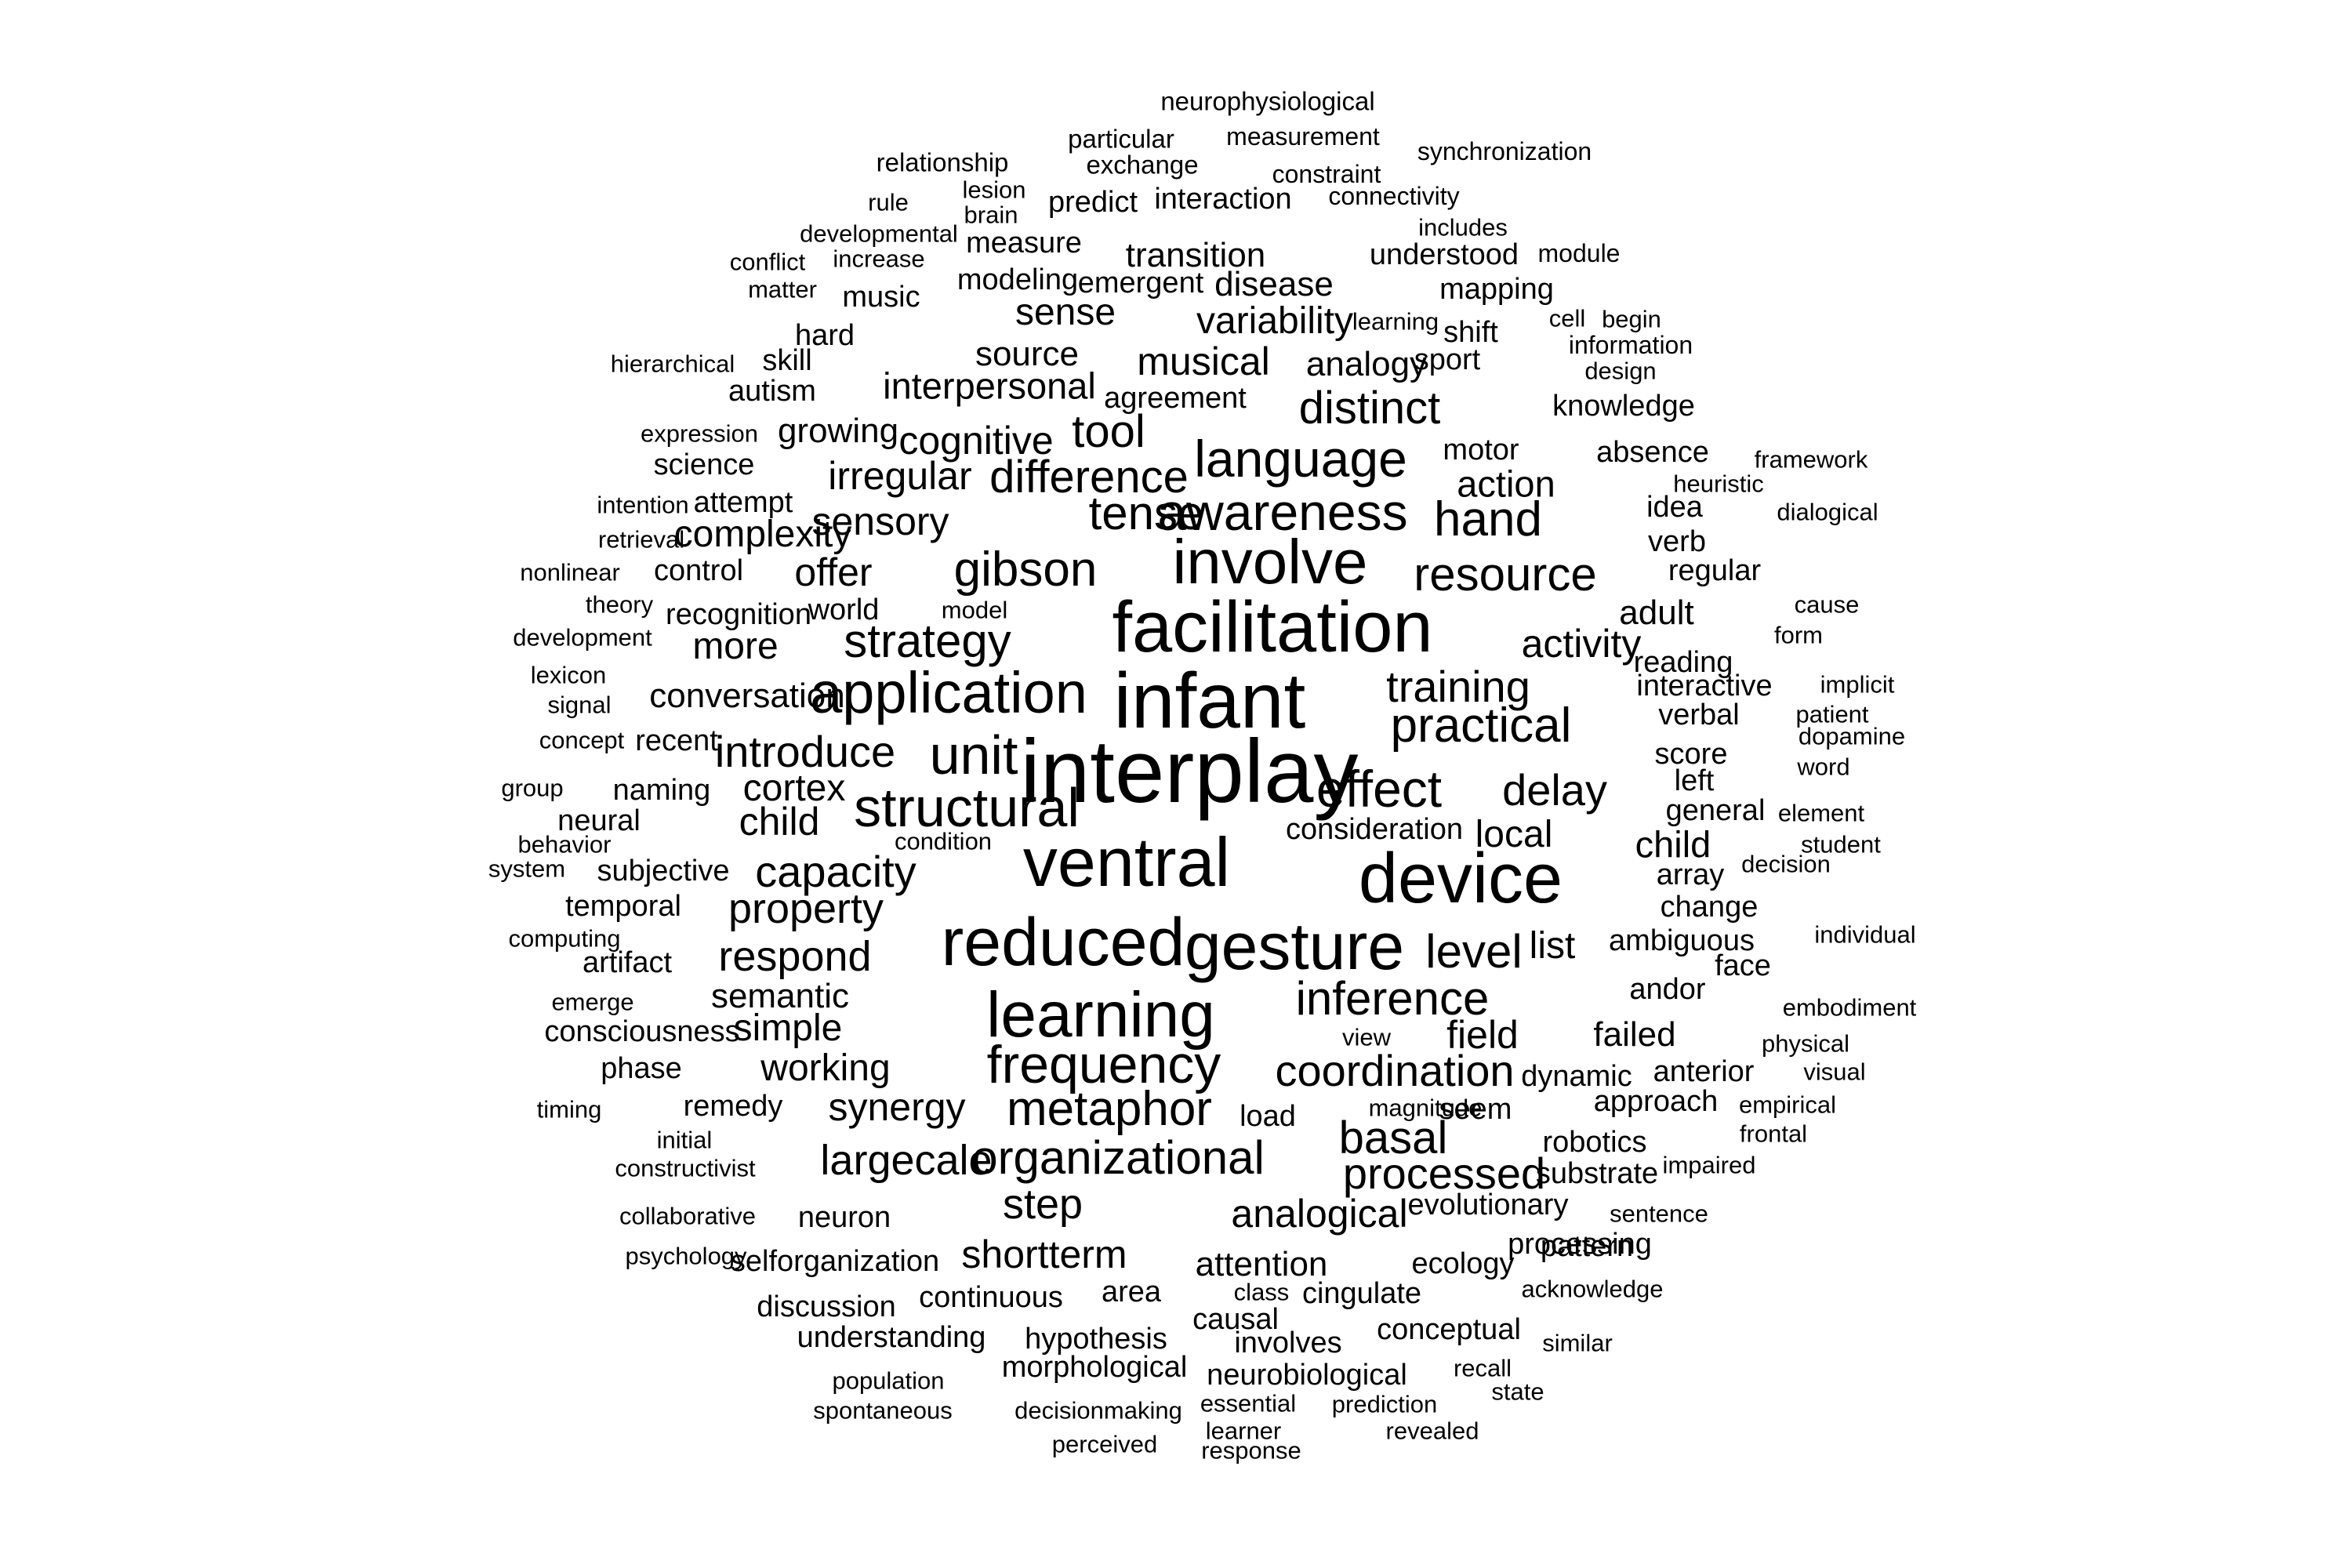  I want to click on cloud-word: increase, so click(879, 259).